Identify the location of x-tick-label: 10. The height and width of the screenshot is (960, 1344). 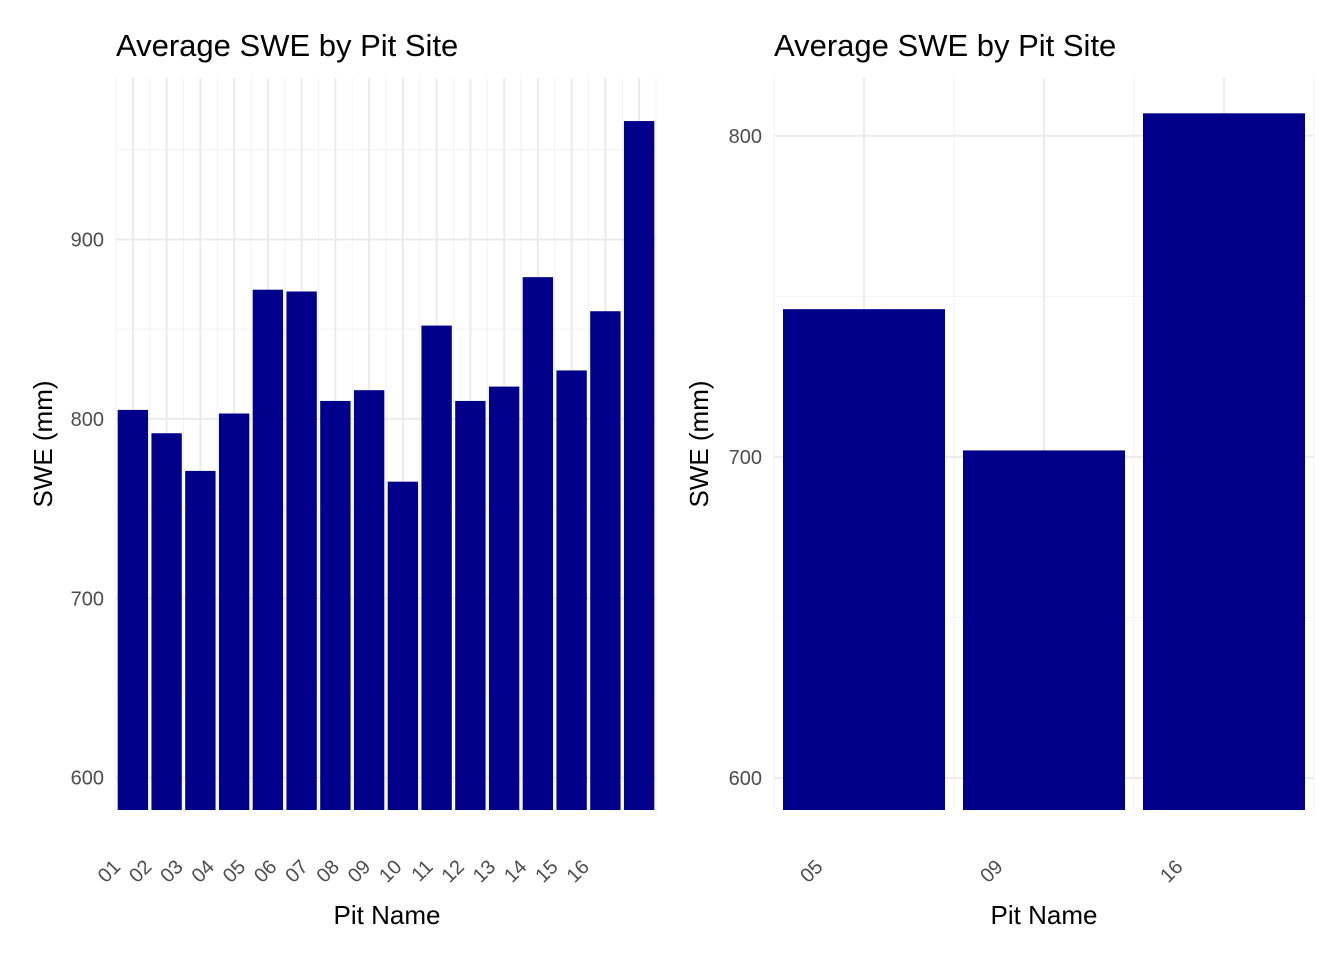
(390, 871).